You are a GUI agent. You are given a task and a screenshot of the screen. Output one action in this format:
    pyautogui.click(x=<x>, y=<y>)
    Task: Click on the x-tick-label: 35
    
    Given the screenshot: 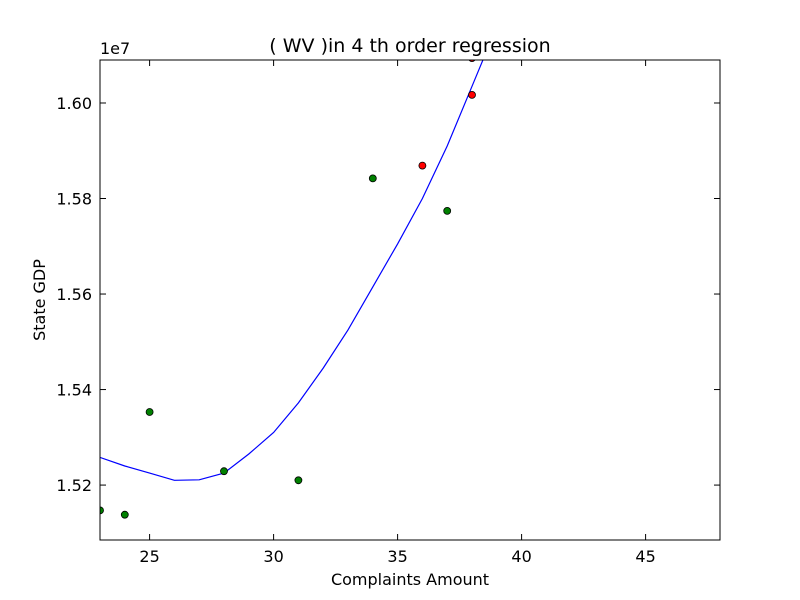 What is the action you would take?
    pyautogui.click(x=397, y=556)
    